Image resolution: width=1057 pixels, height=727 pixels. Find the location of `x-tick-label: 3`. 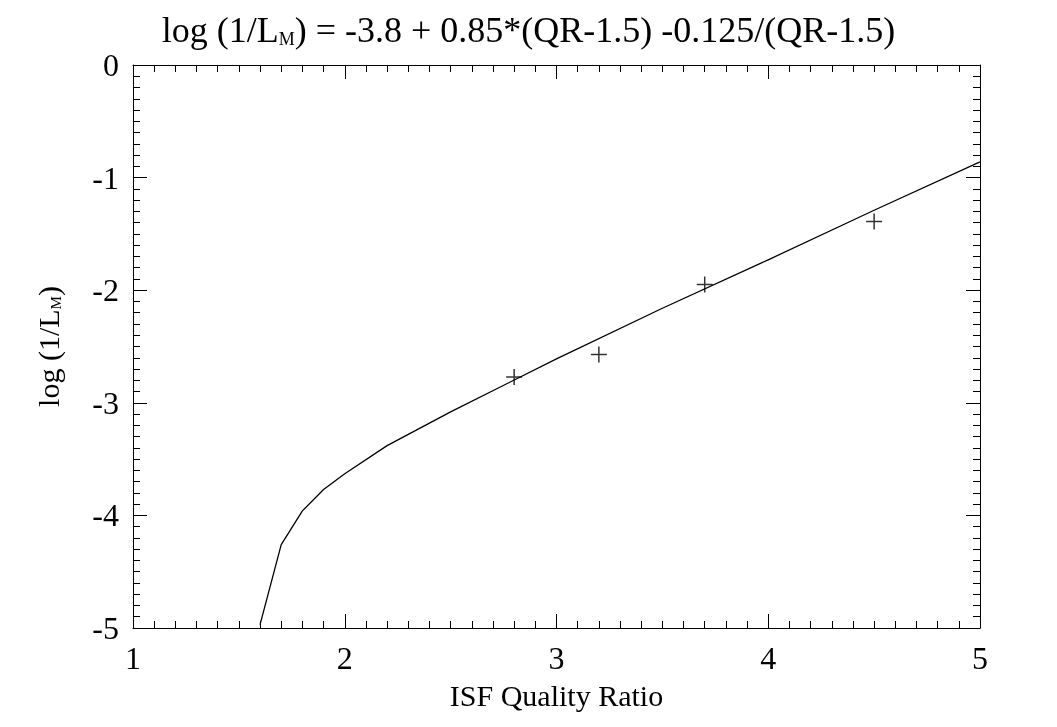

x-tick-label: 3 is located at coordinates (556, 658).